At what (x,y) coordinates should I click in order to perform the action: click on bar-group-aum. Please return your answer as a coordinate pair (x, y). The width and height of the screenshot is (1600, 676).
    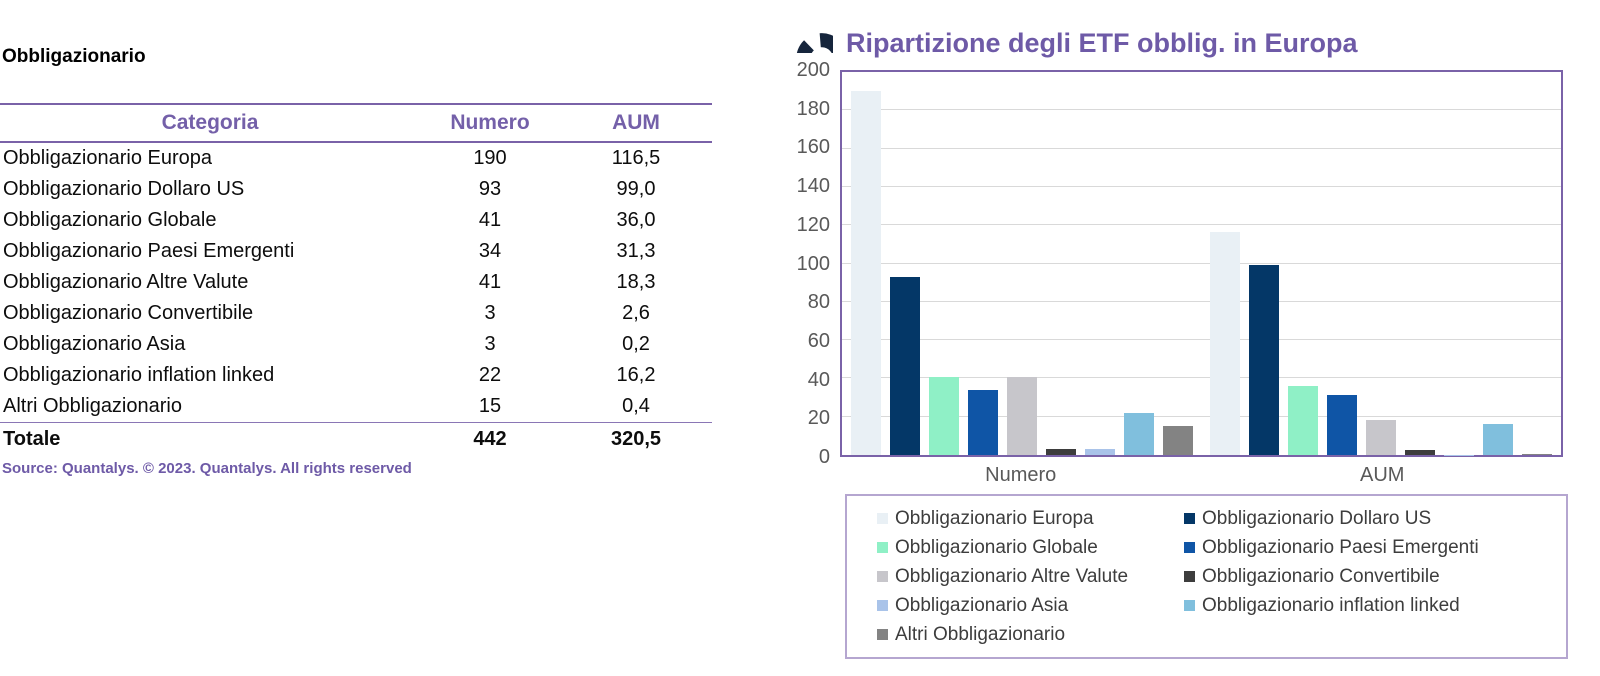
    Looking at the image, I should click on (1382, 263).